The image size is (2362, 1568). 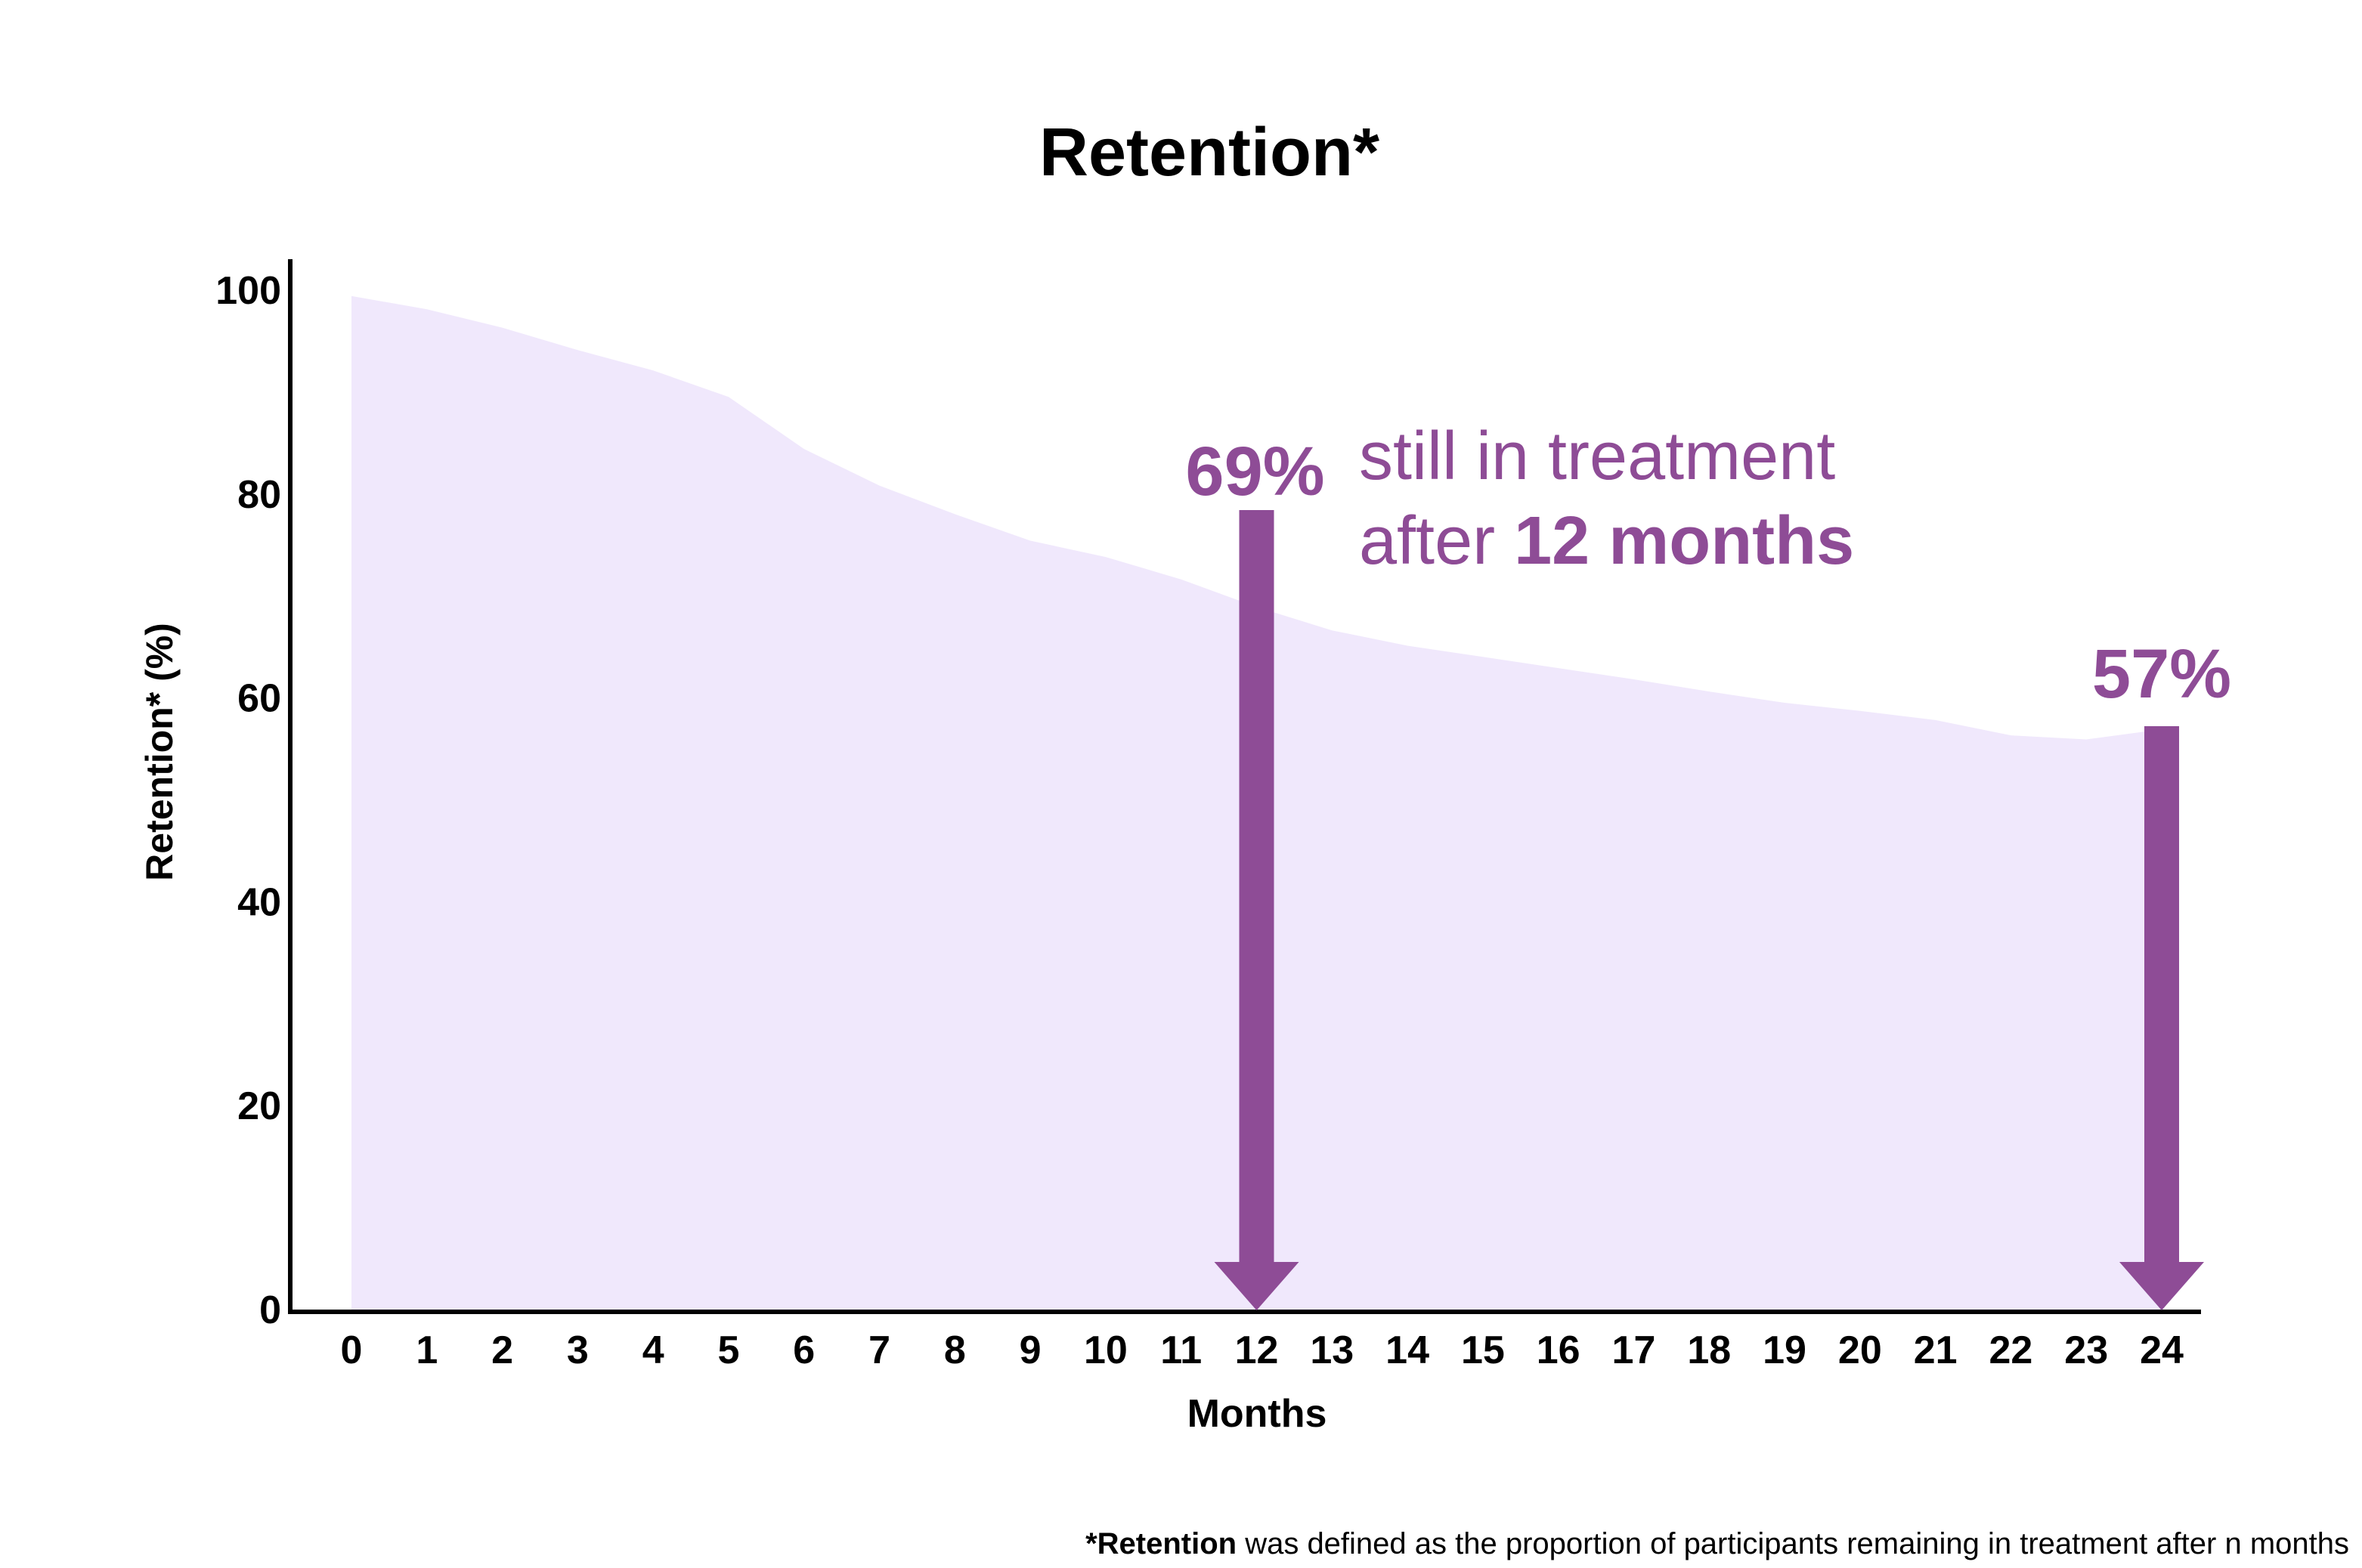 I want to click on x-axis-label: Months, so click(x=1257, y=1414).